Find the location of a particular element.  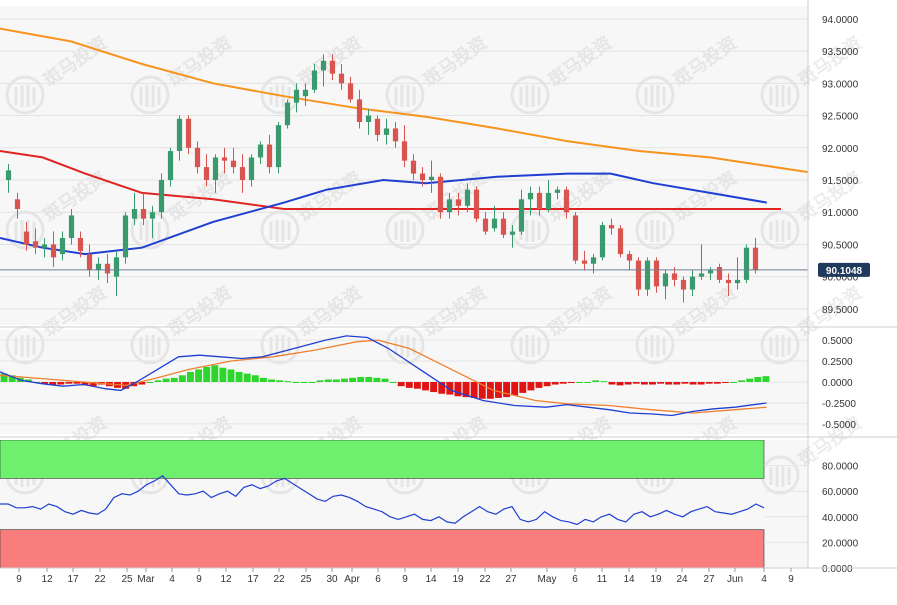

x-tick-label: 24 is located at coordinates (682, 579).